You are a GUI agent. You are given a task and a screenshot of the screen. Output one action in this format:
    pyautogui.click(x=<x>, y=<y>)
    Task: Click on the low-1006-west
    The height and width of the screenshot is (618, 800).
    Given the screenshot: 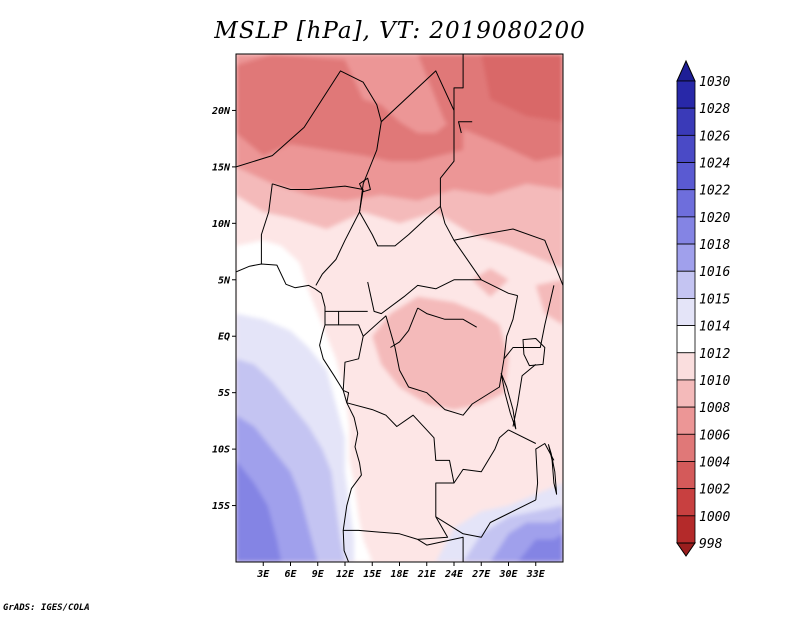 What is the action you would take?
    pyautogui.click(x=350, y=108)
    